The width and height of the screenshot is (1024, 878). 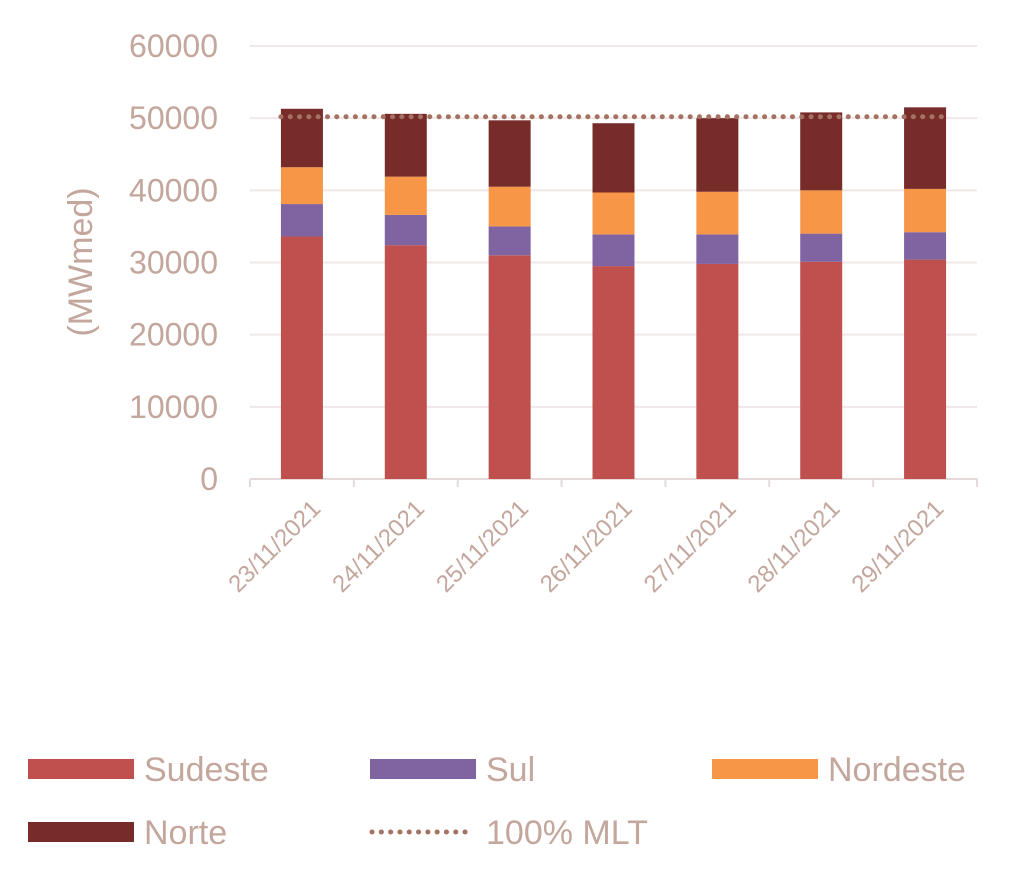 I want to click on legend-label: Sudeste, so click(x=206, y=770).